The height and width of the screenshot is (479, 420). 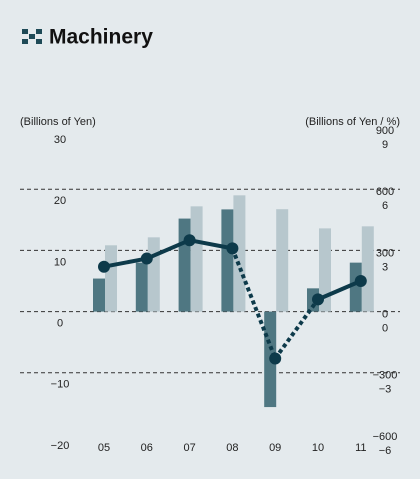 I want to click on y3-tick-label: 6, so click(x=385, y=206).